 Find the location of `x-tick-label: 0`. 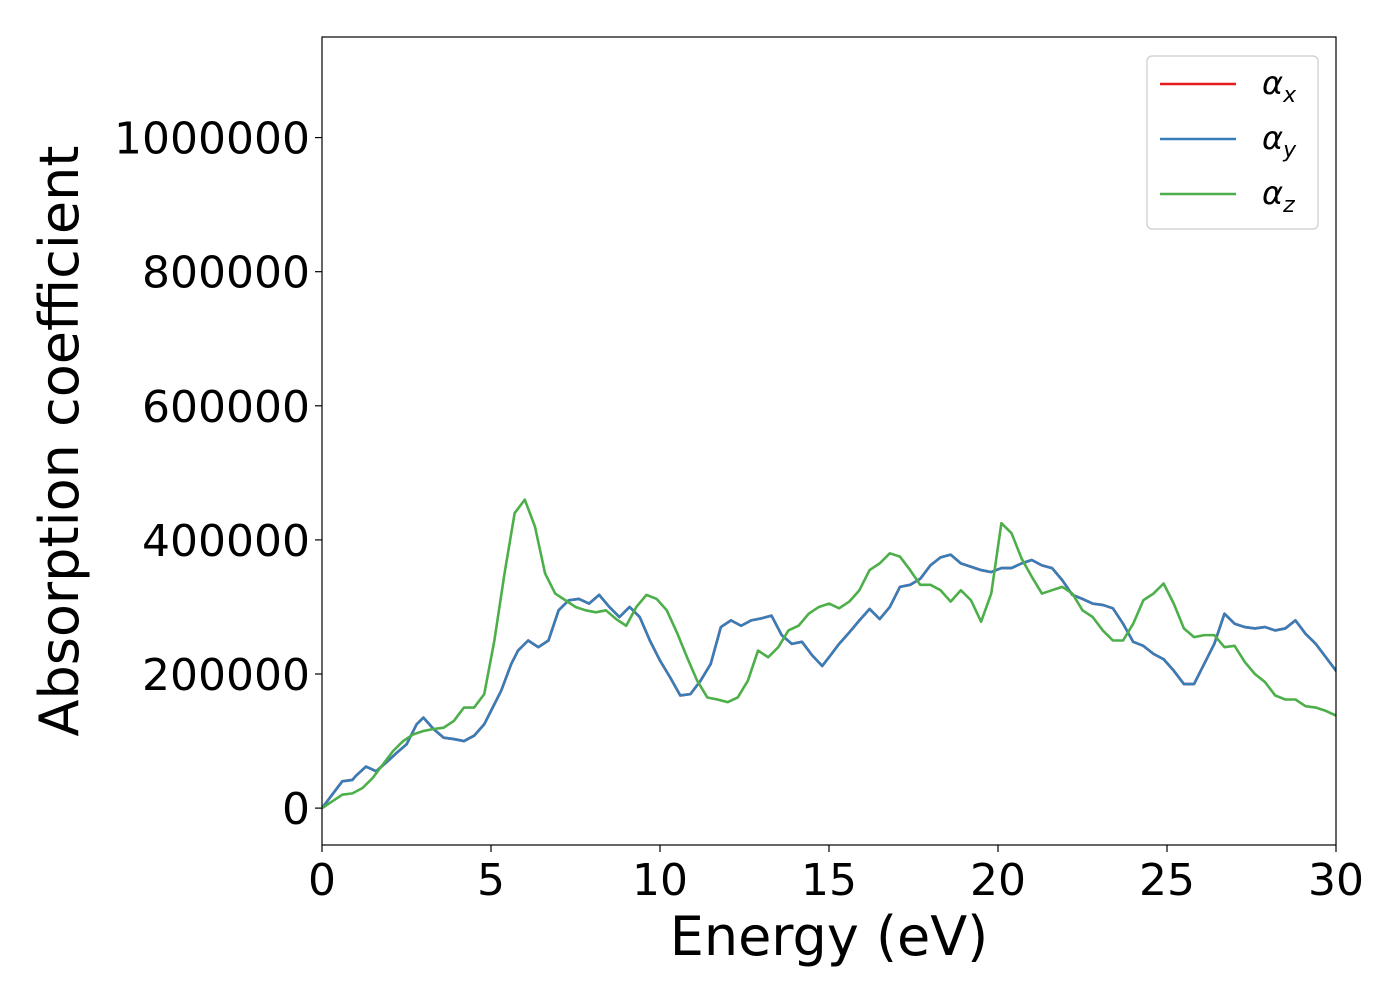

x-tick-label: 0 is located at coordinates (322, 880).